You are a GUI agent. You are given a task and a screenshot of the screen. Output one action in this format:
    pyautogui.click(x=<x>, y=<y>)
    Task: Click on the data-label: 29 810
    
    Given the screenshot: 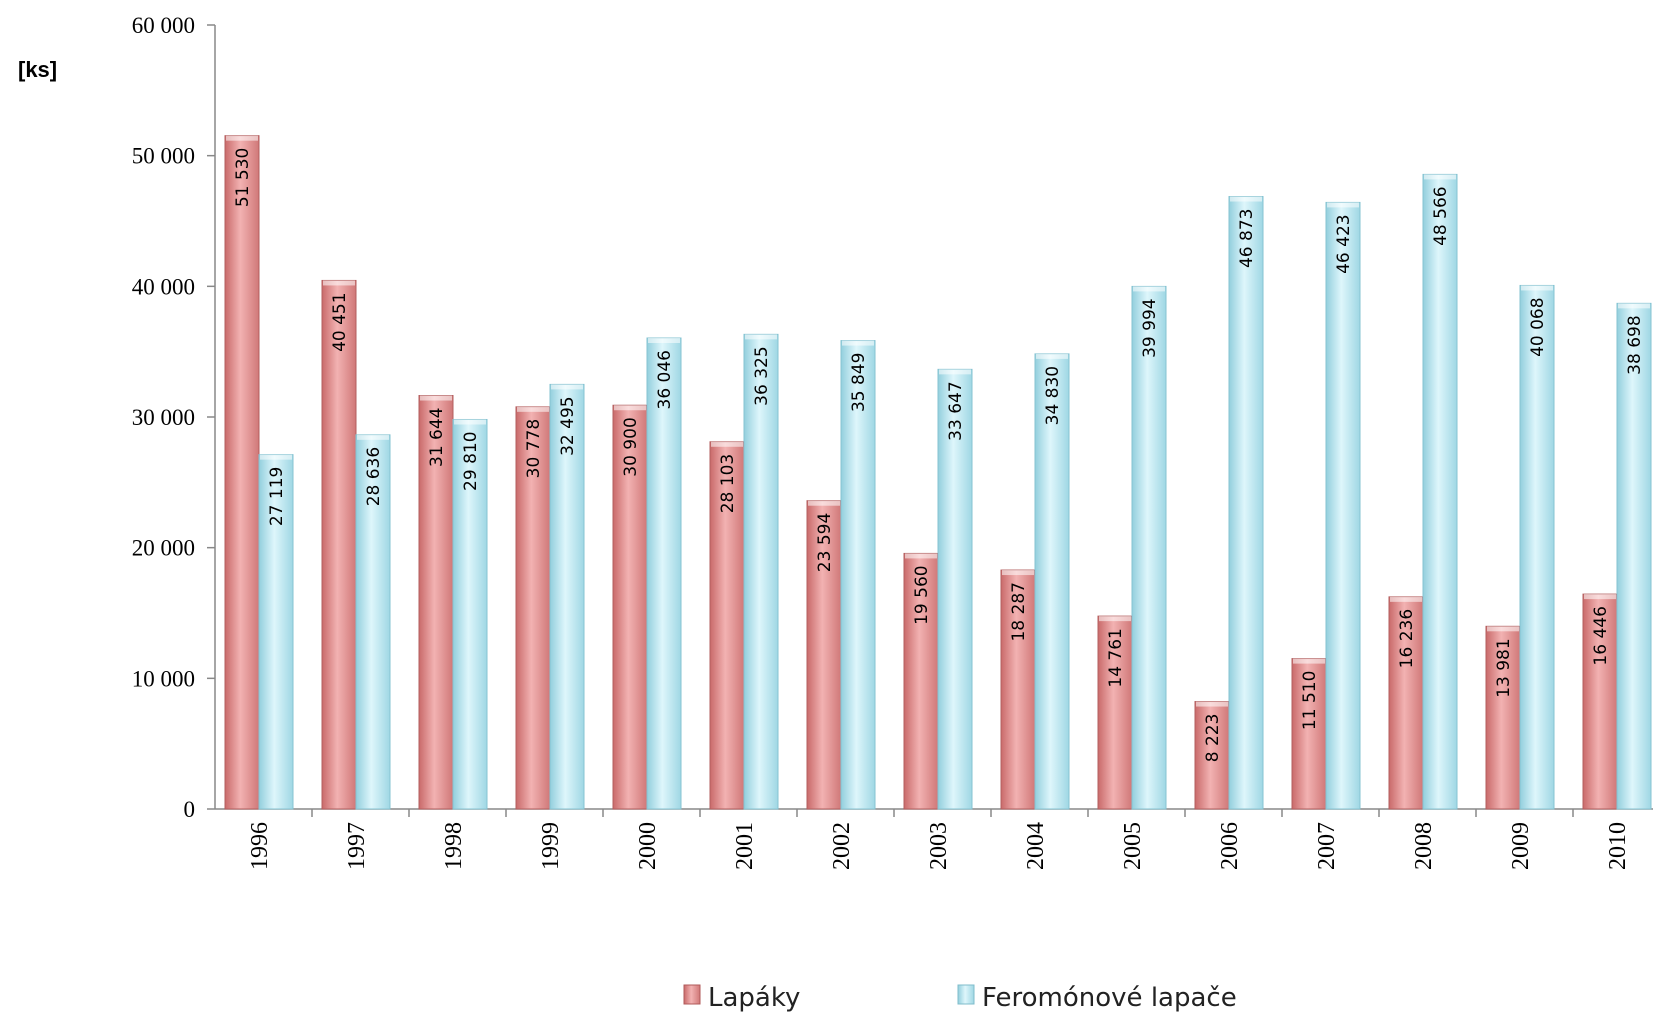 What is the action you would take?
    pyautogui.click(x=471, y=460)
    